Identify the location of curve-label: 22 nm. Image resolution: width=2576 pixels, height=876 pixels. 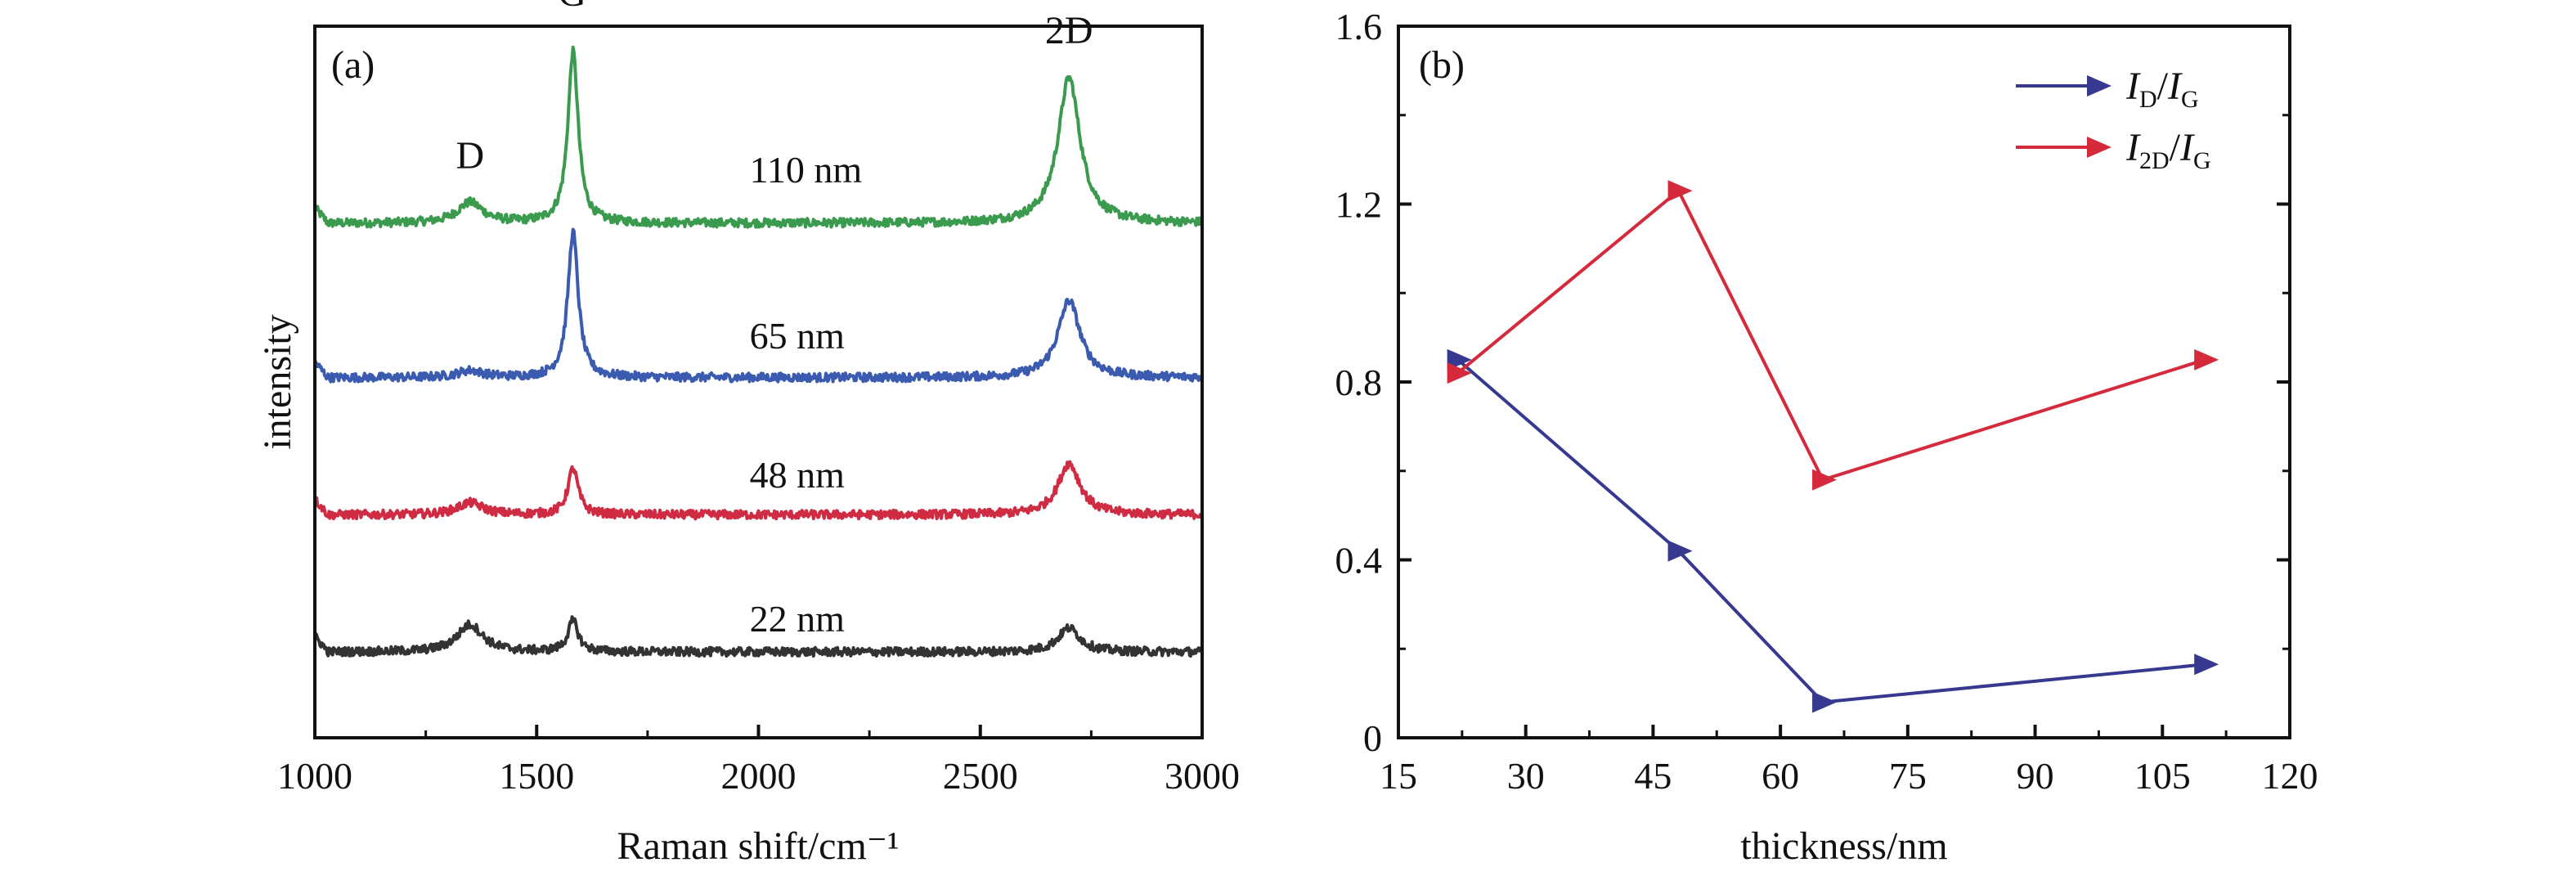
(798, 619).